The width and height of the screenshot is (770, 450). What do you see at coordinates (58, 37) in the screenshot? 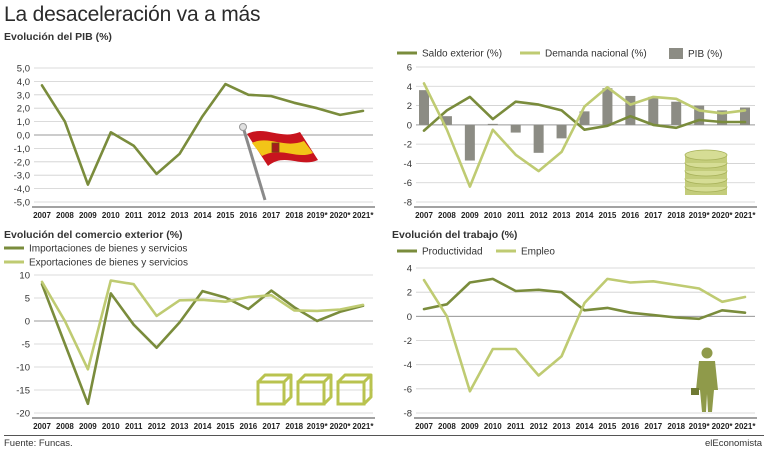
I see `pib-chart-title: Evolución del PIB (%)` at bounding box center [58, 37].